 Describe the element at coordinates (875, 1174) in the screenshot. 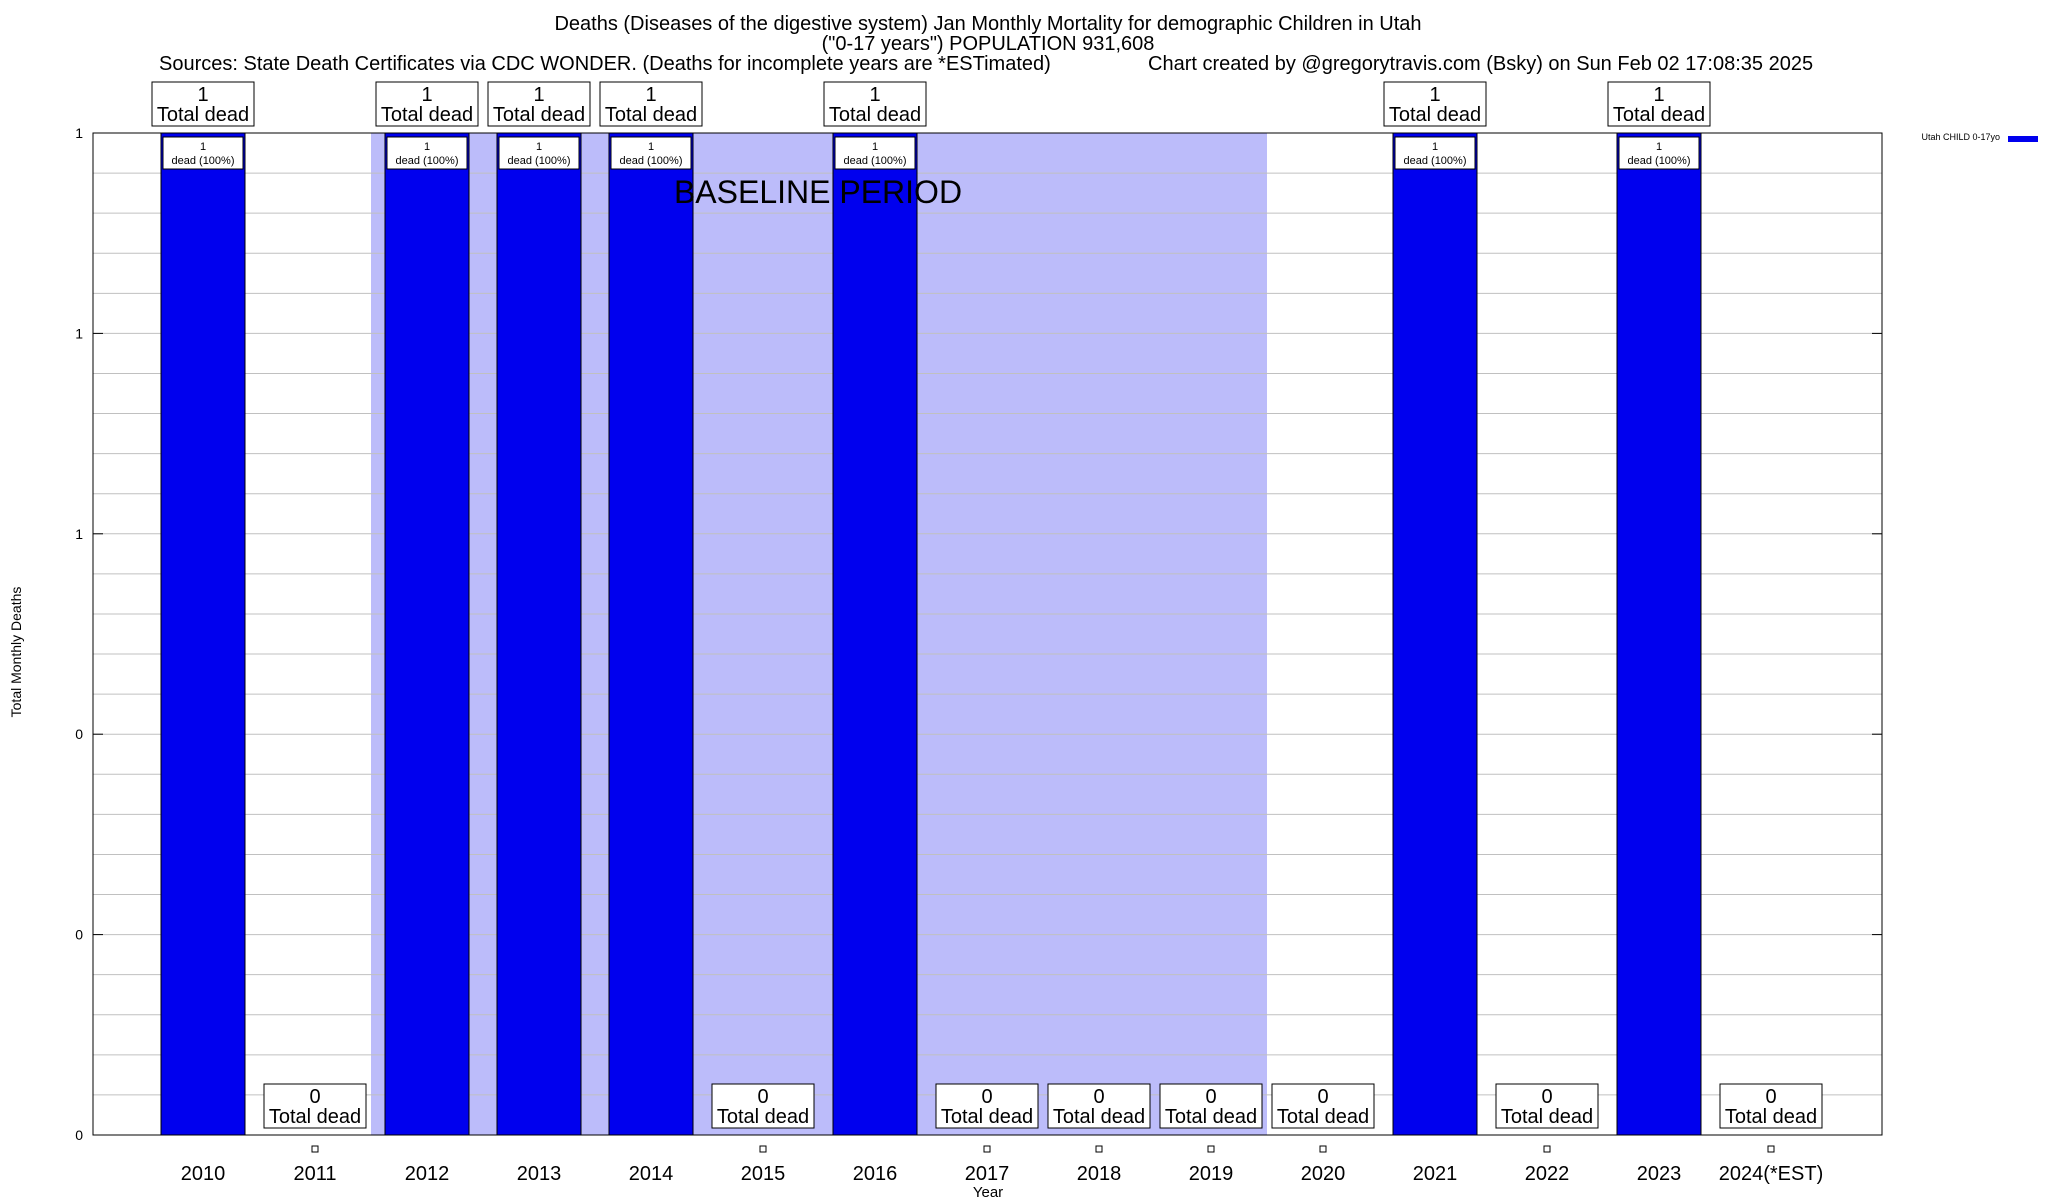

I see `x-tick-label: 2016` at that location.